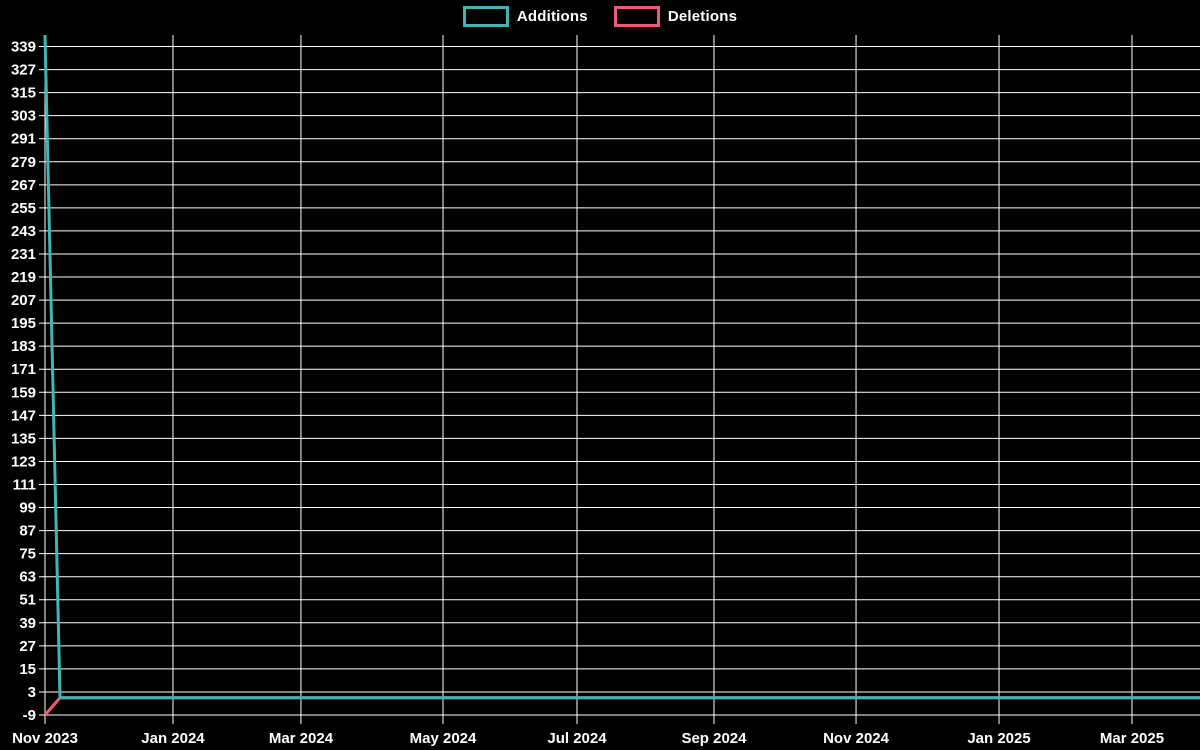  Describe the element at coordinates (23, 438) in the screenshot. I see `y-tick-label: 135` at that location.